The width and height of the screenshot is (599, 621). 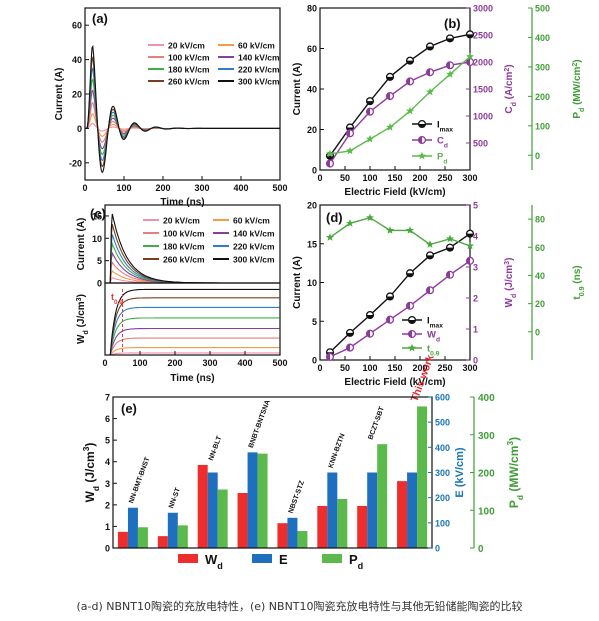 I want to click on legend-label: 20 kV/cm, so click(x=186, y=46).